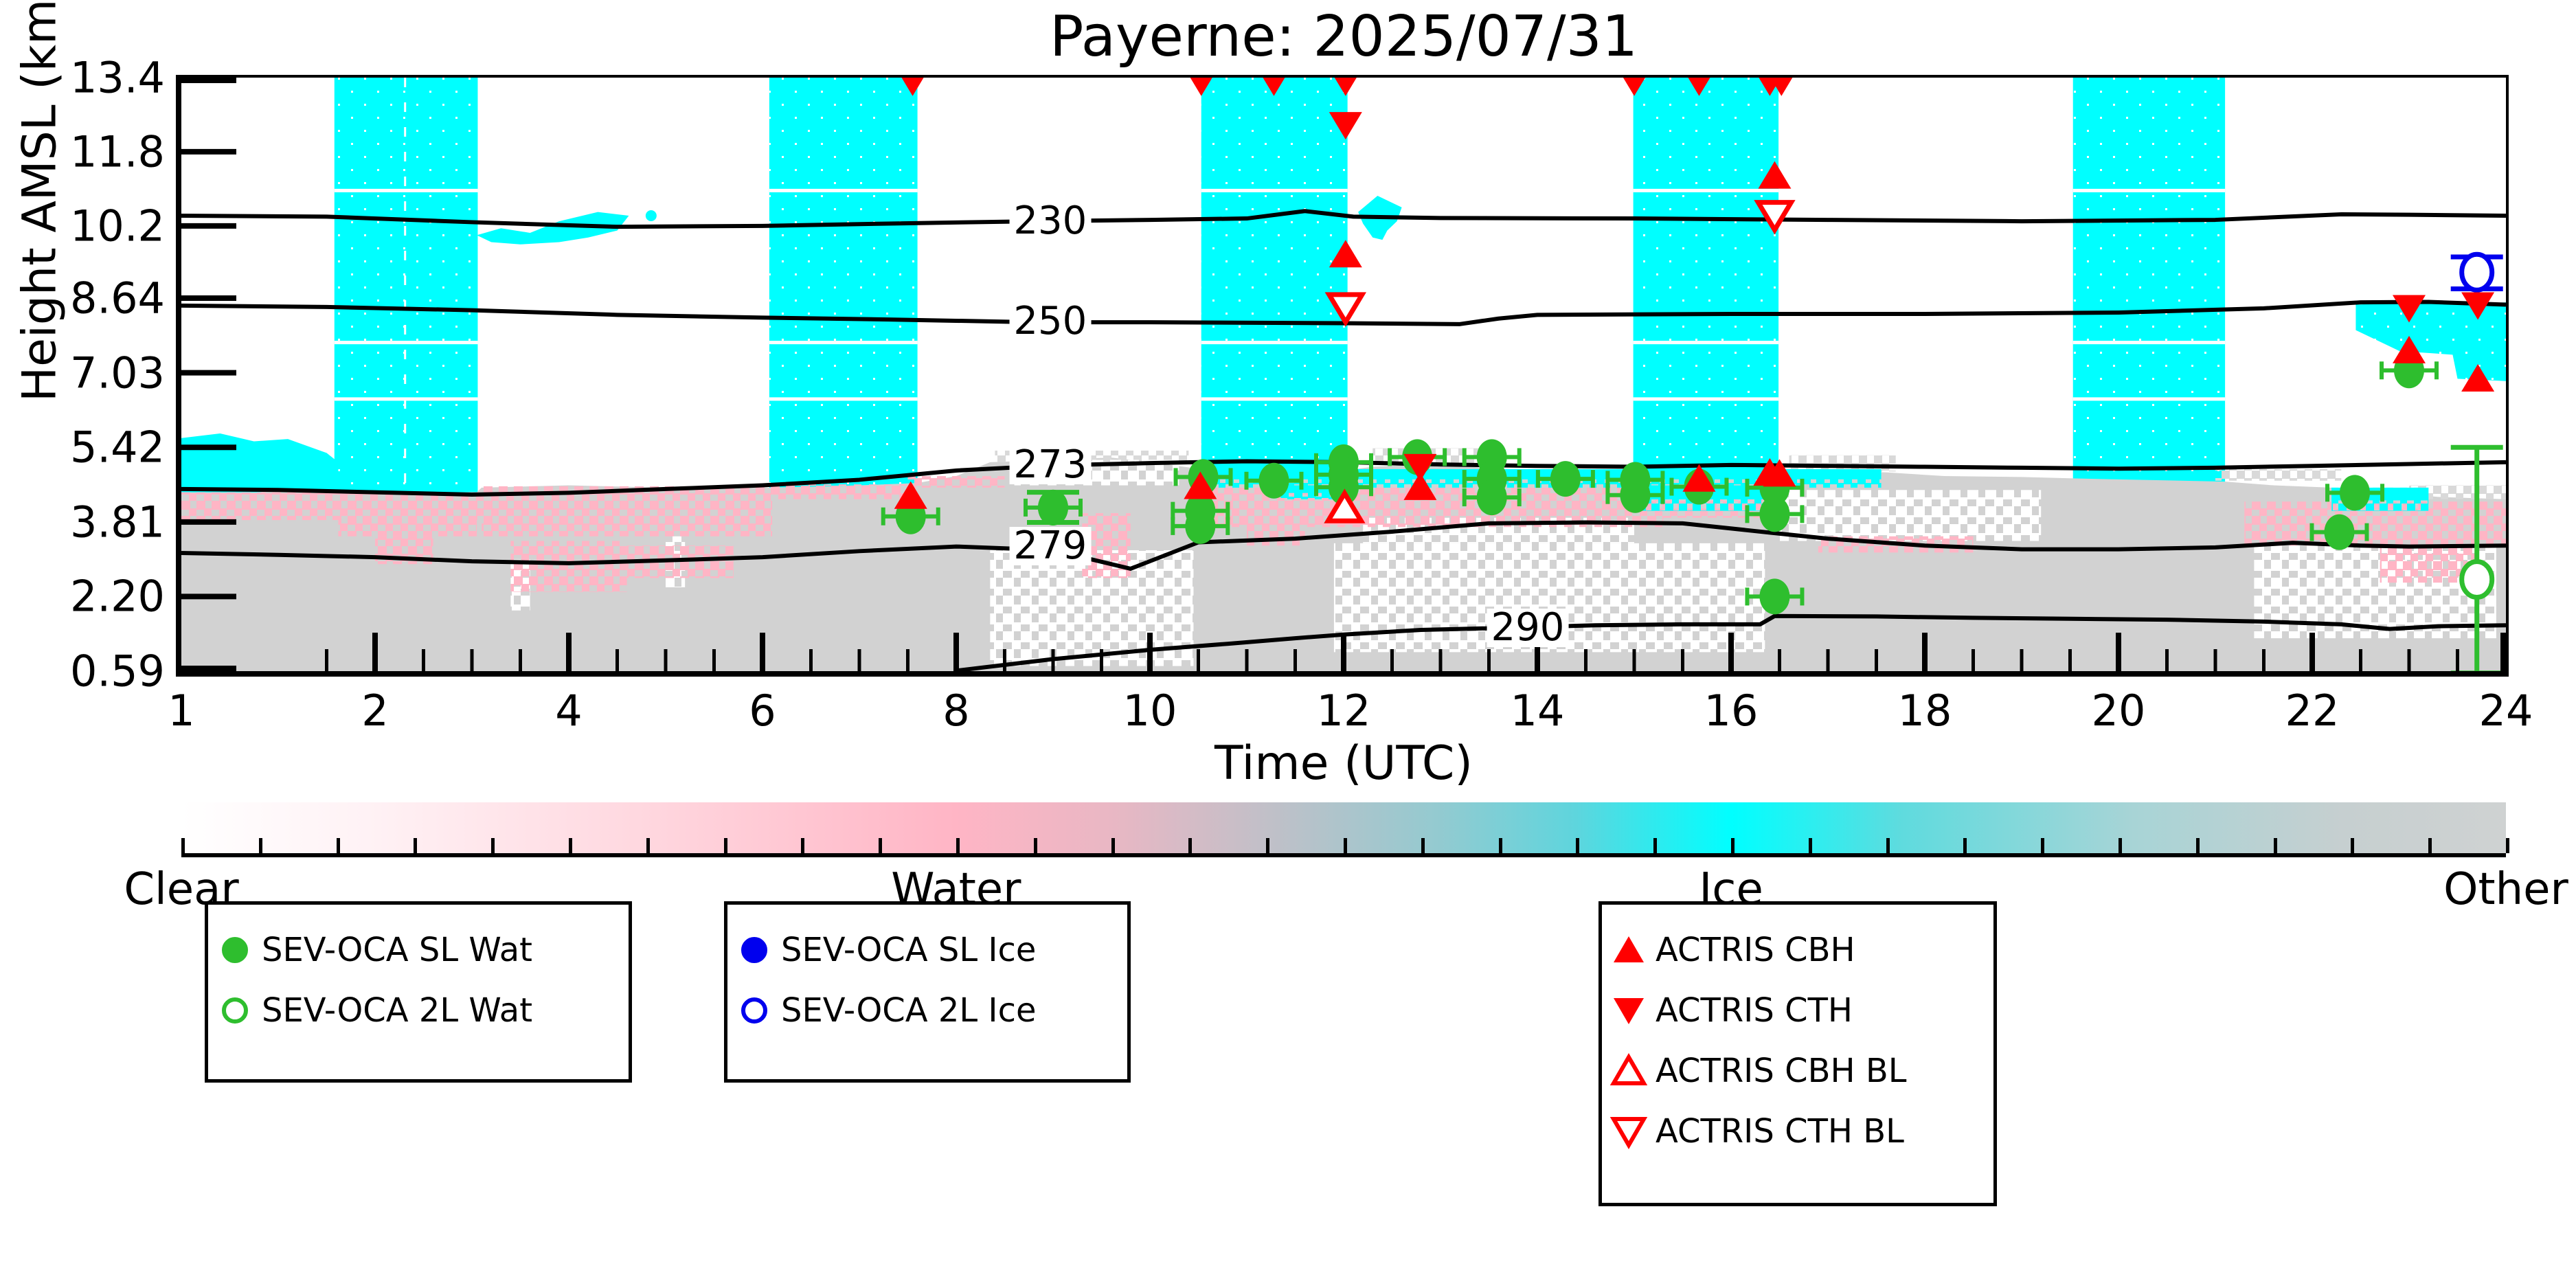 The height and width of the screenshot is (1288, 2576). Describe the element at coordinates (956, 711) in the screenshot. I see `x-tick-label: 8` at that location.